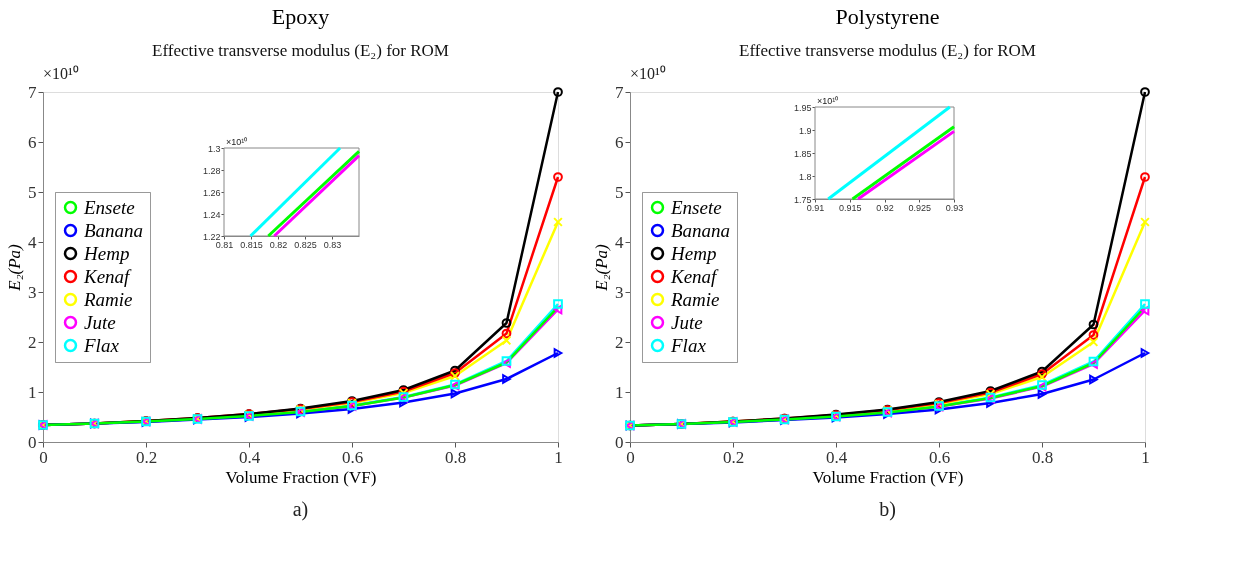 This screenshot has height=563, width=1241. I want to click on y-tick-label: 1.85, so click(802, 153).